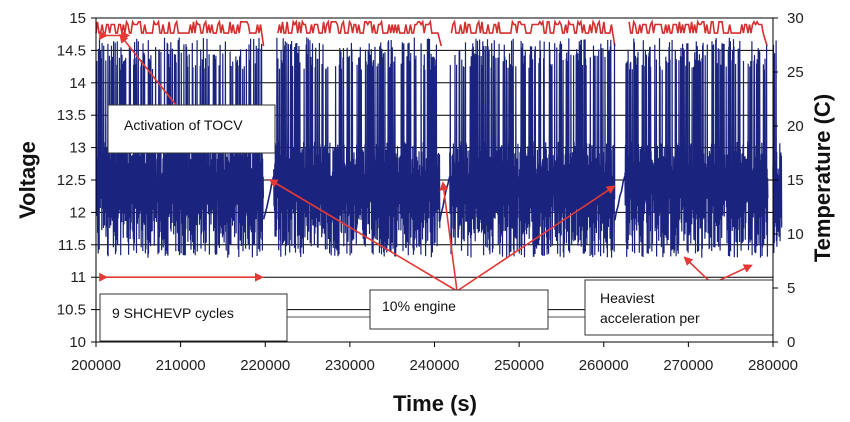 Image resolution: width=850 pixels, height=422 pixels. What do you see at coordinates (78, 277) in the screenshot?
I see `y-tick-11: 11` at bounding box center [78, 277].